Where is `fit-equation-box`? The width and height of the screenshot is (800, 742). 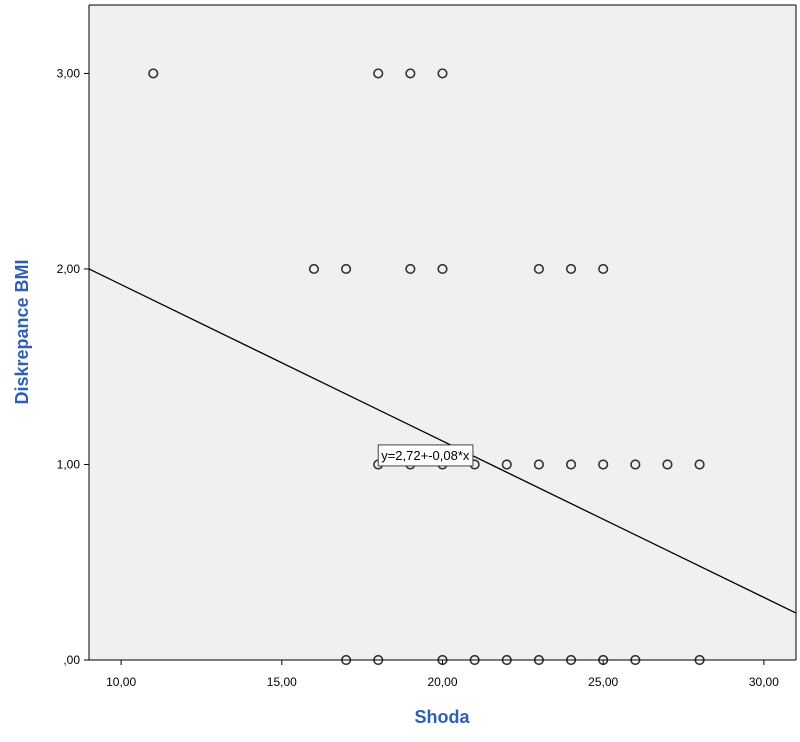
fit-equation-box is located at coordinates (425, 455).